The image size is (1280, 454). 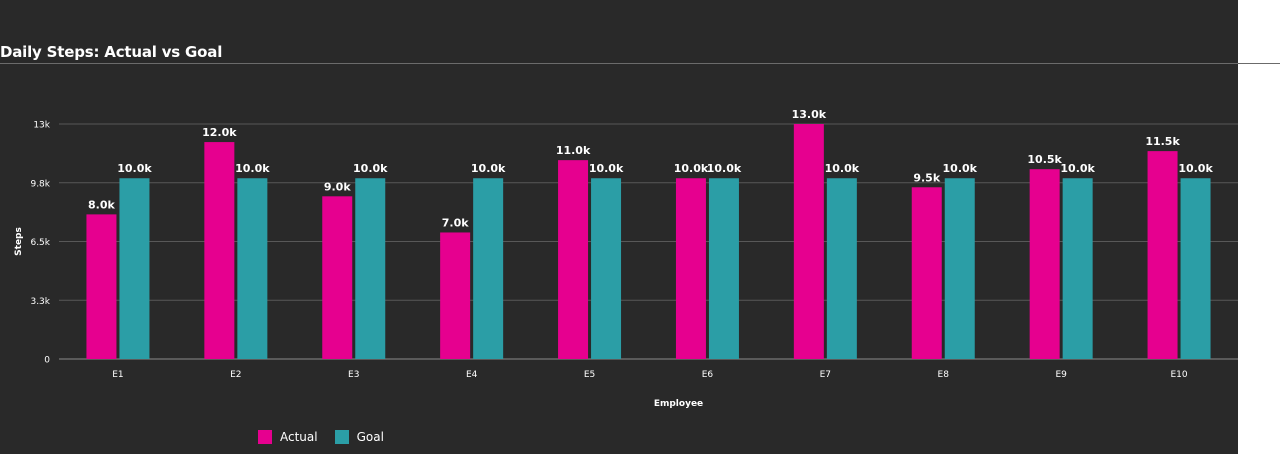 I want to click on bar-goal-e5, so click(x=606, y=268).